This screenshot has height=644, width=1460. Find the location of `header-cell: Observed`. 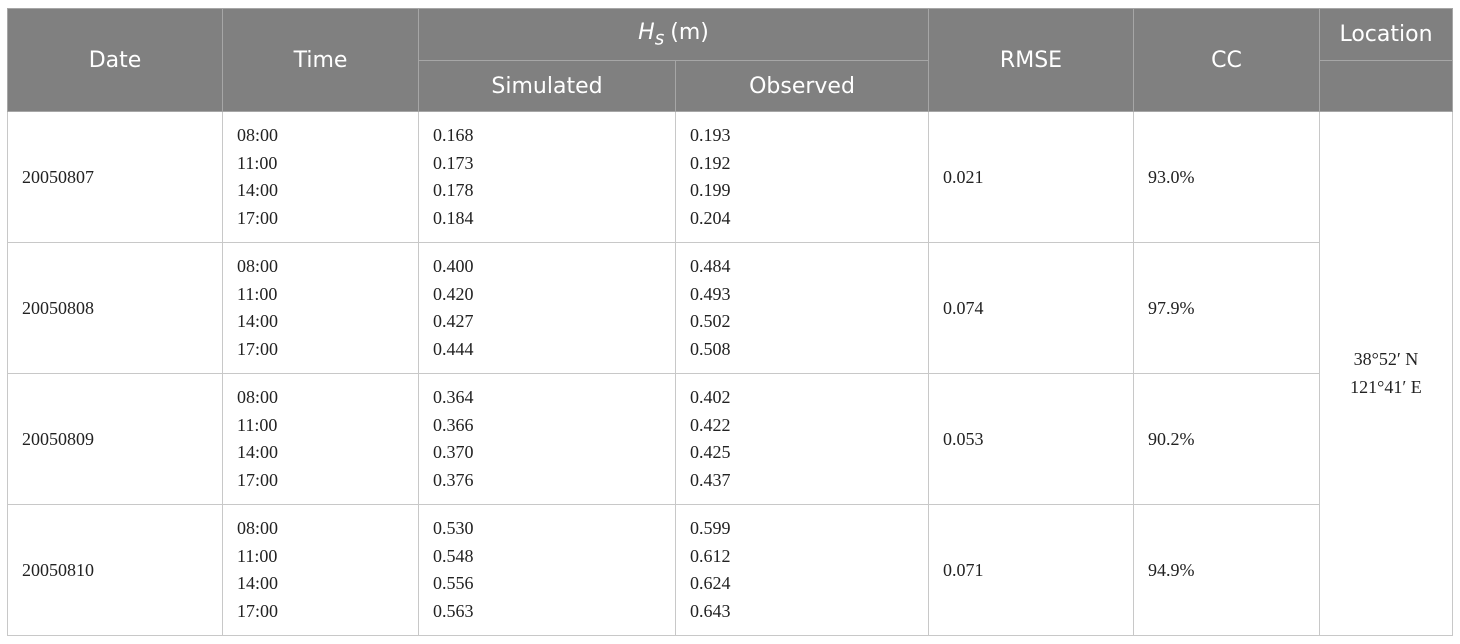

header-cell: Observed is located at coordinates (802, 86).